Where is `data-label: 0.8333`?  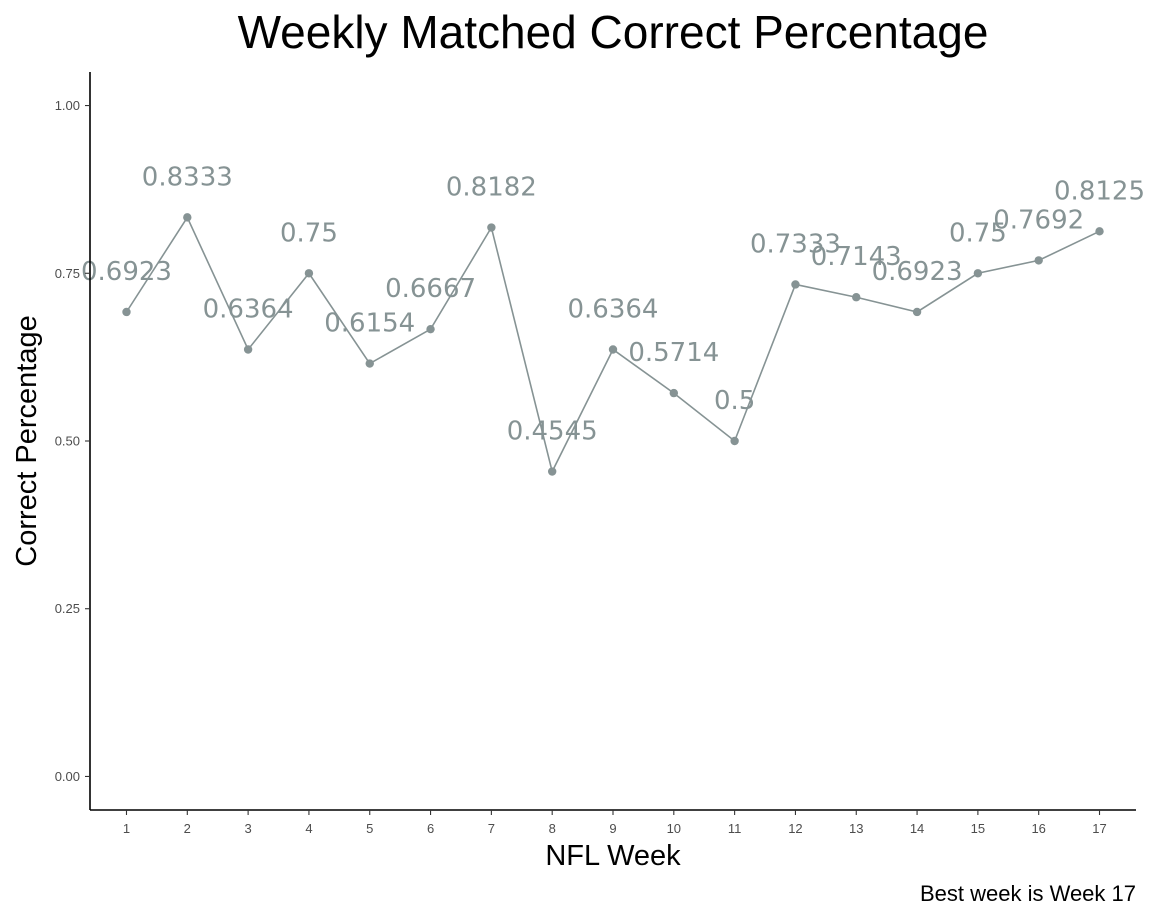 data-label: 0.8333 is located at coordinates (187, 177).